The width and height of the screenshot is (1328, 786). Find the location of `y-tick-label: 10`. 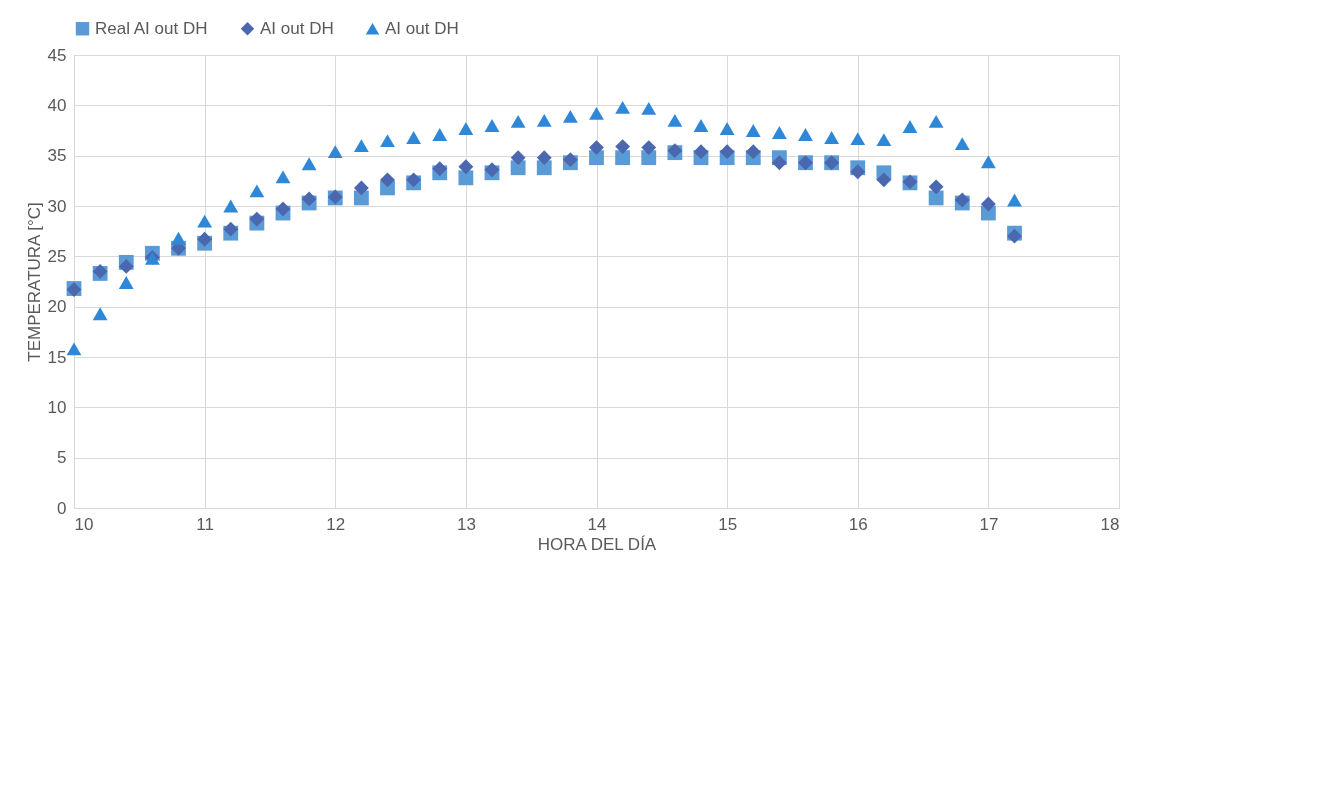

y-tick-label: 10 is located at coordinates (57, 407).